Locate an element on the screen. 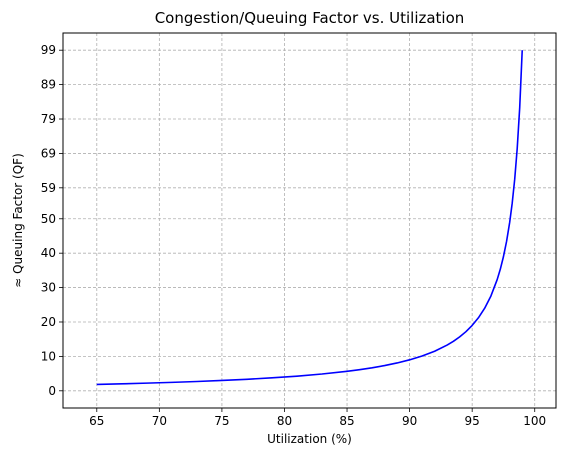  x-tick-label: 65 is located at coordinates (96, 421).